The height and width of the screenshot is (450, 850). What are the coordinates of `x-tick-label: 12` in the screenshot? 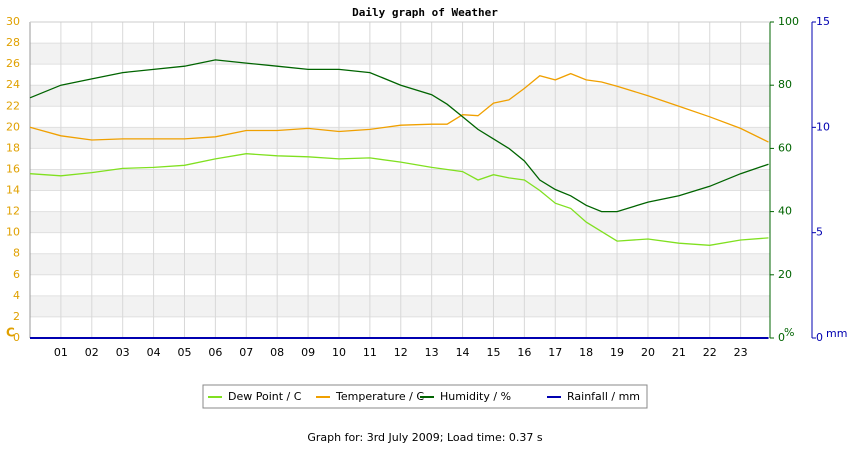 It's located at (401, 352).